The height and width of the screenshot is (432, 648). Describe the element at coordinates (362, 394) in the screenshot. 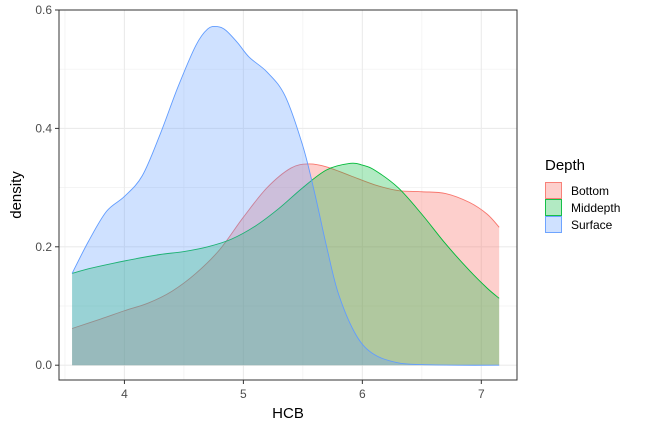

I see `x-tick-label: 6` at that location.